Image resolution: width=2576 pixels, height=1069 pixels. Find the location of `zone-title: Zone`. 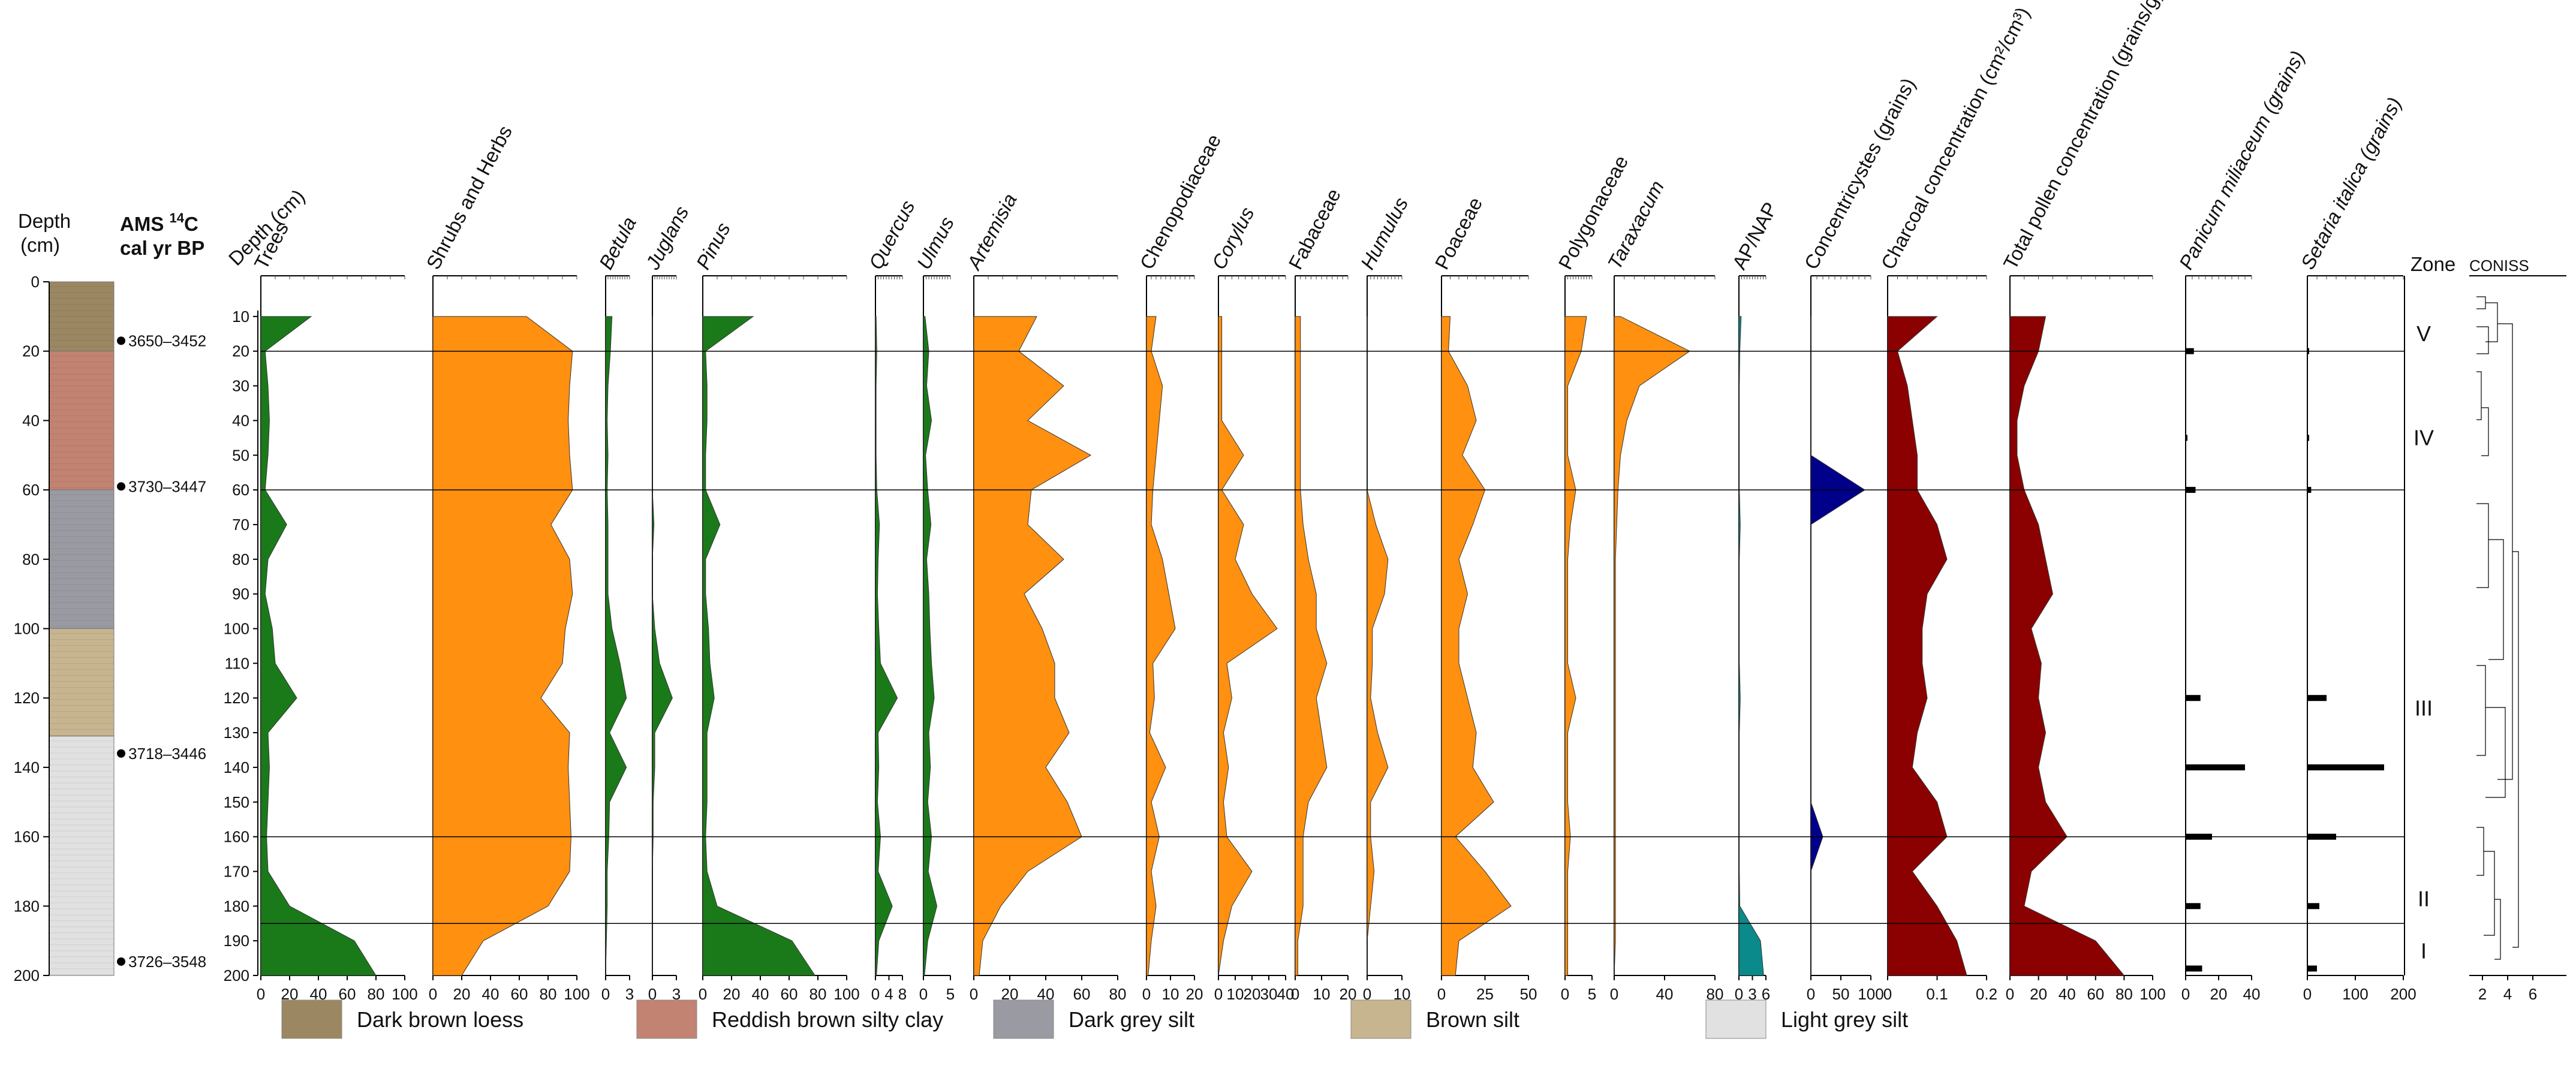

zone-title: Zone is located at coordinates (2433, 264).